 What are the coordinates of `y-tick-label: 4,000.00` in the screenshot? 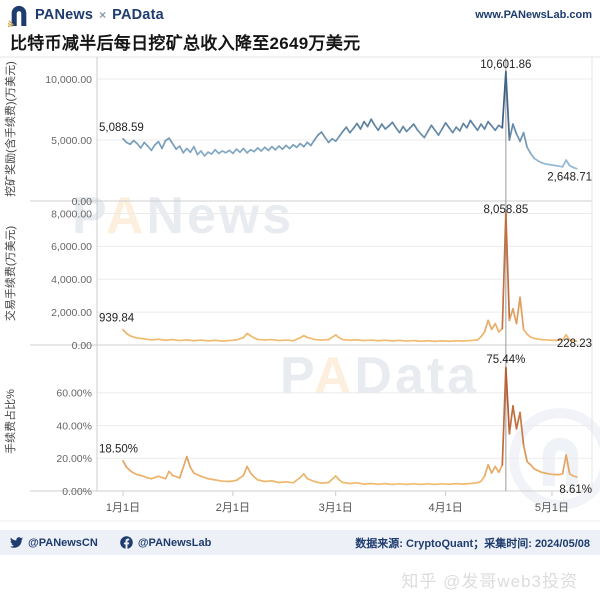 It's located at (71, 280).